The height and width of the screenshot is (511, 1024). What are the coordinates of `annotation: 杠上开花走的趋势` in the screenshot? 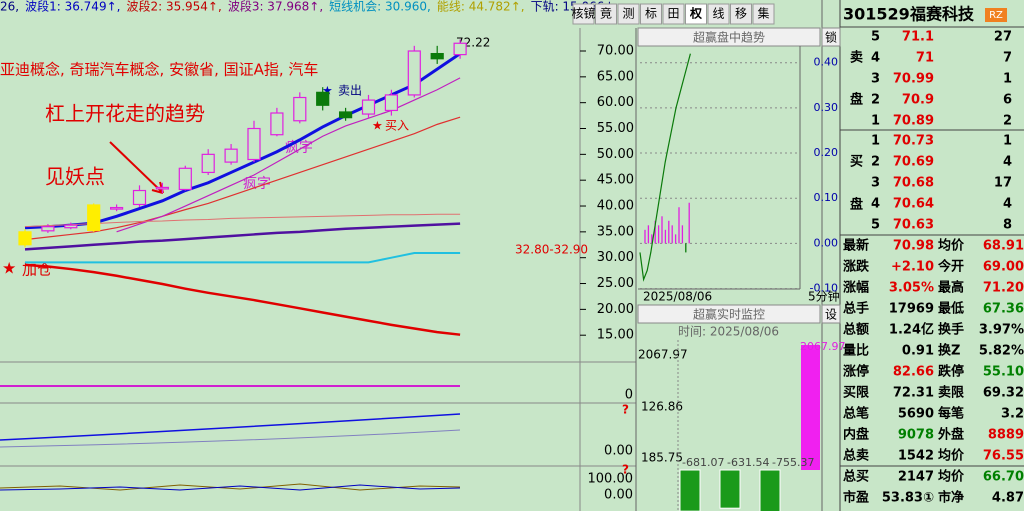 It's located at (125, 114).